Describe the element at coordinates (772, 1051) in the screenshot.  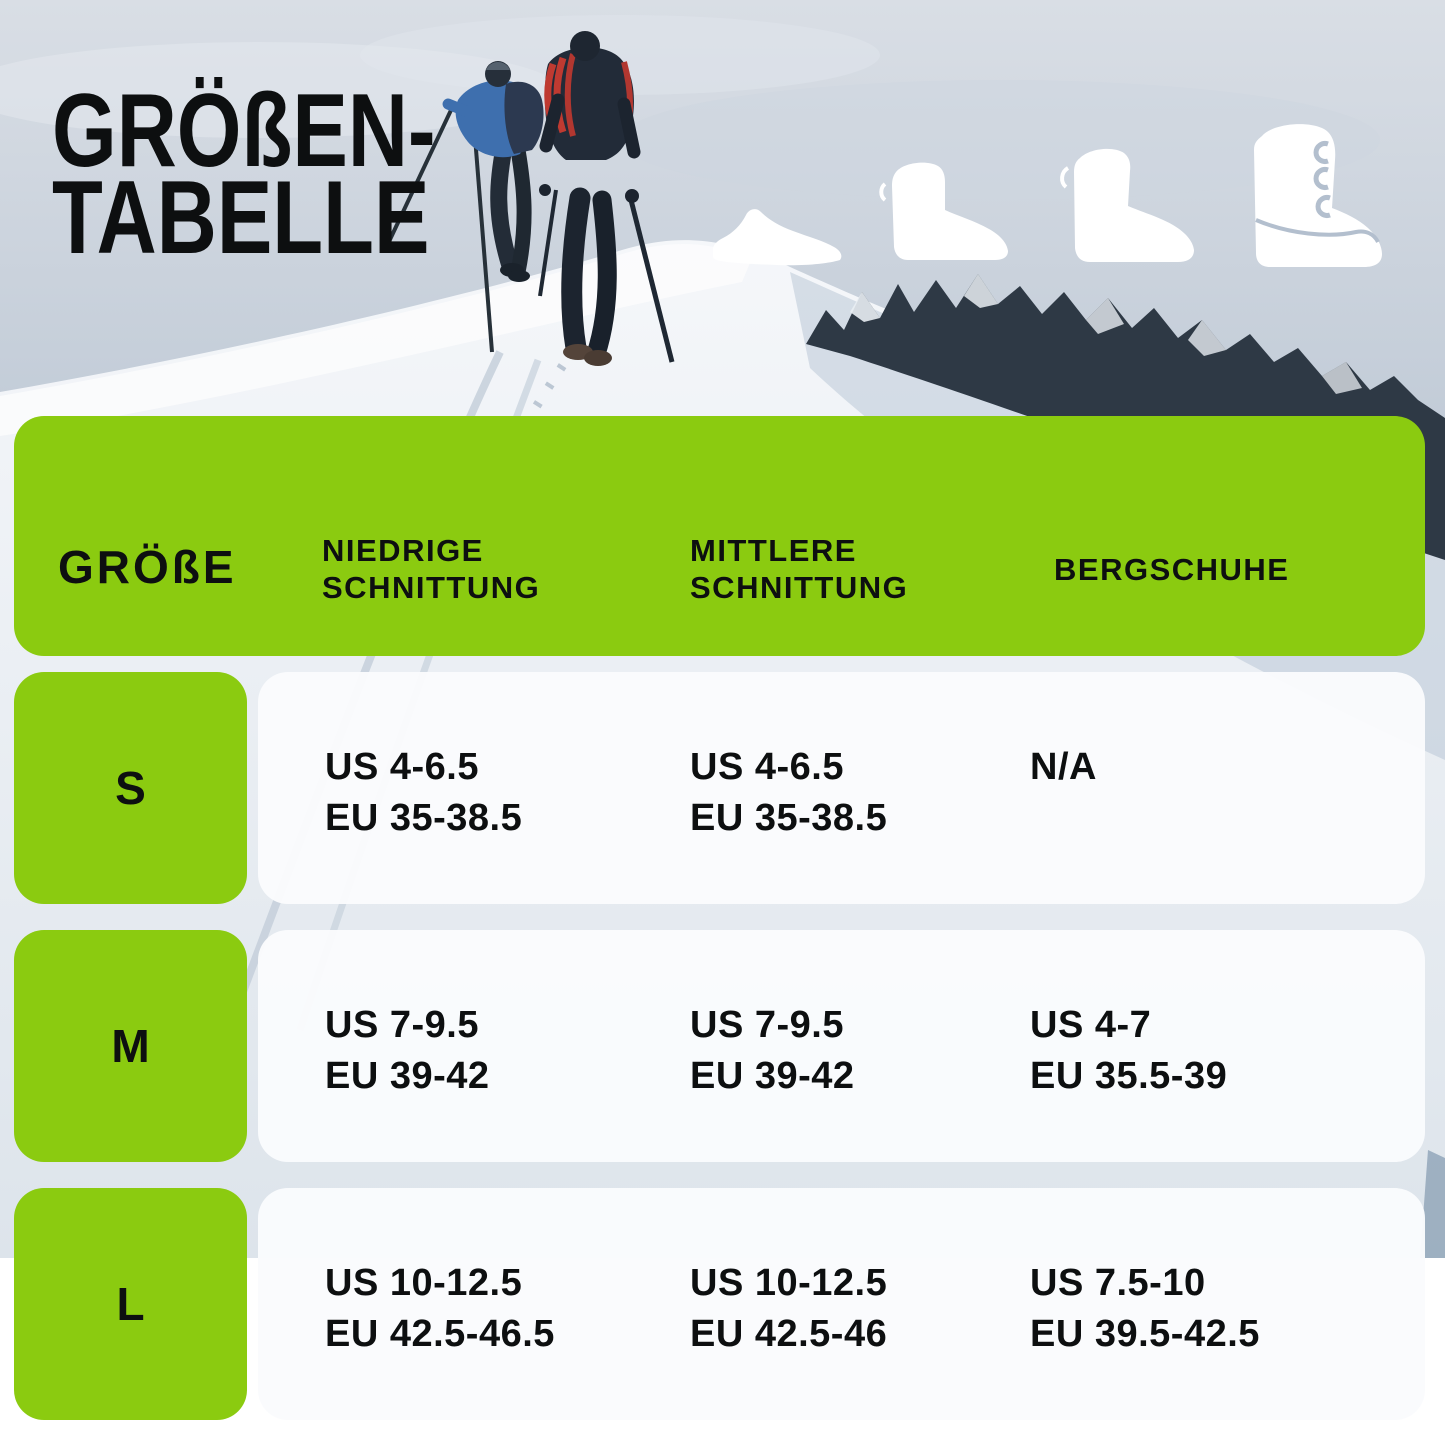
I see `cell-m-mid-cut: US 7-9.5 EU 39-42` at that location.